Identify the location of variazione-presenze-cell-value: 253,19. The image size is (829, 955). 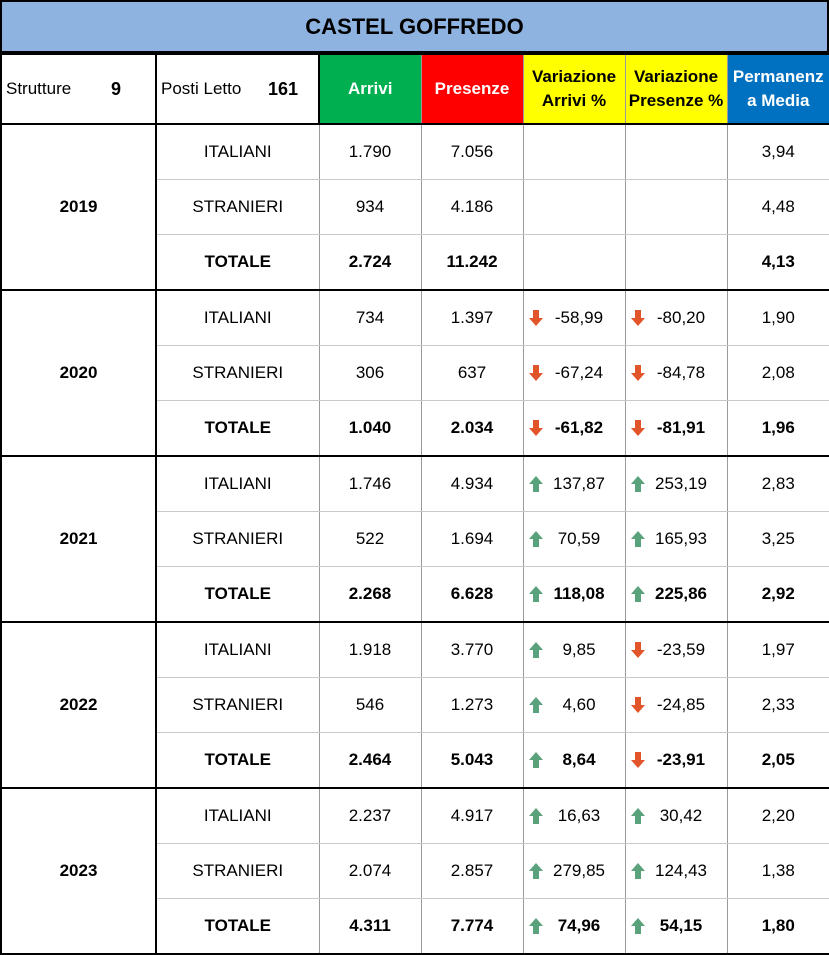
(681, 483).